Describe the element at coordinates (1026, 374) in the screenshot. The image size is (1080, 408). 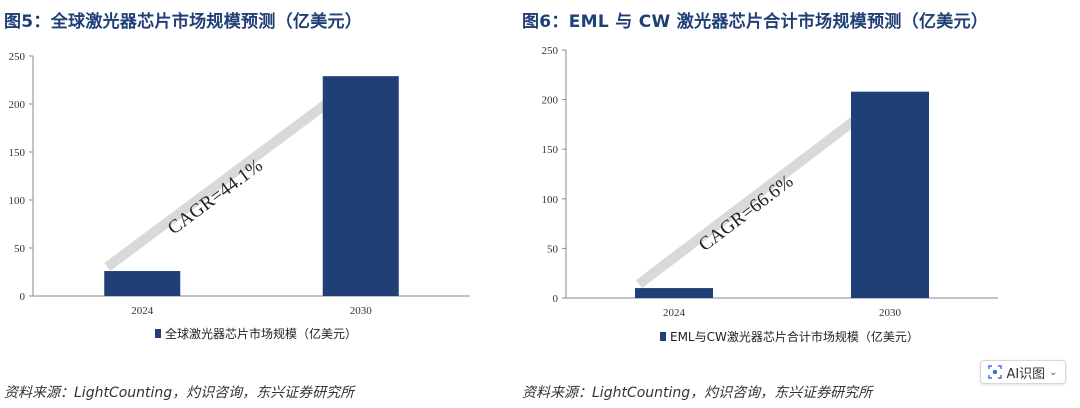
I see `ai-button-label: AI识图` at that location.